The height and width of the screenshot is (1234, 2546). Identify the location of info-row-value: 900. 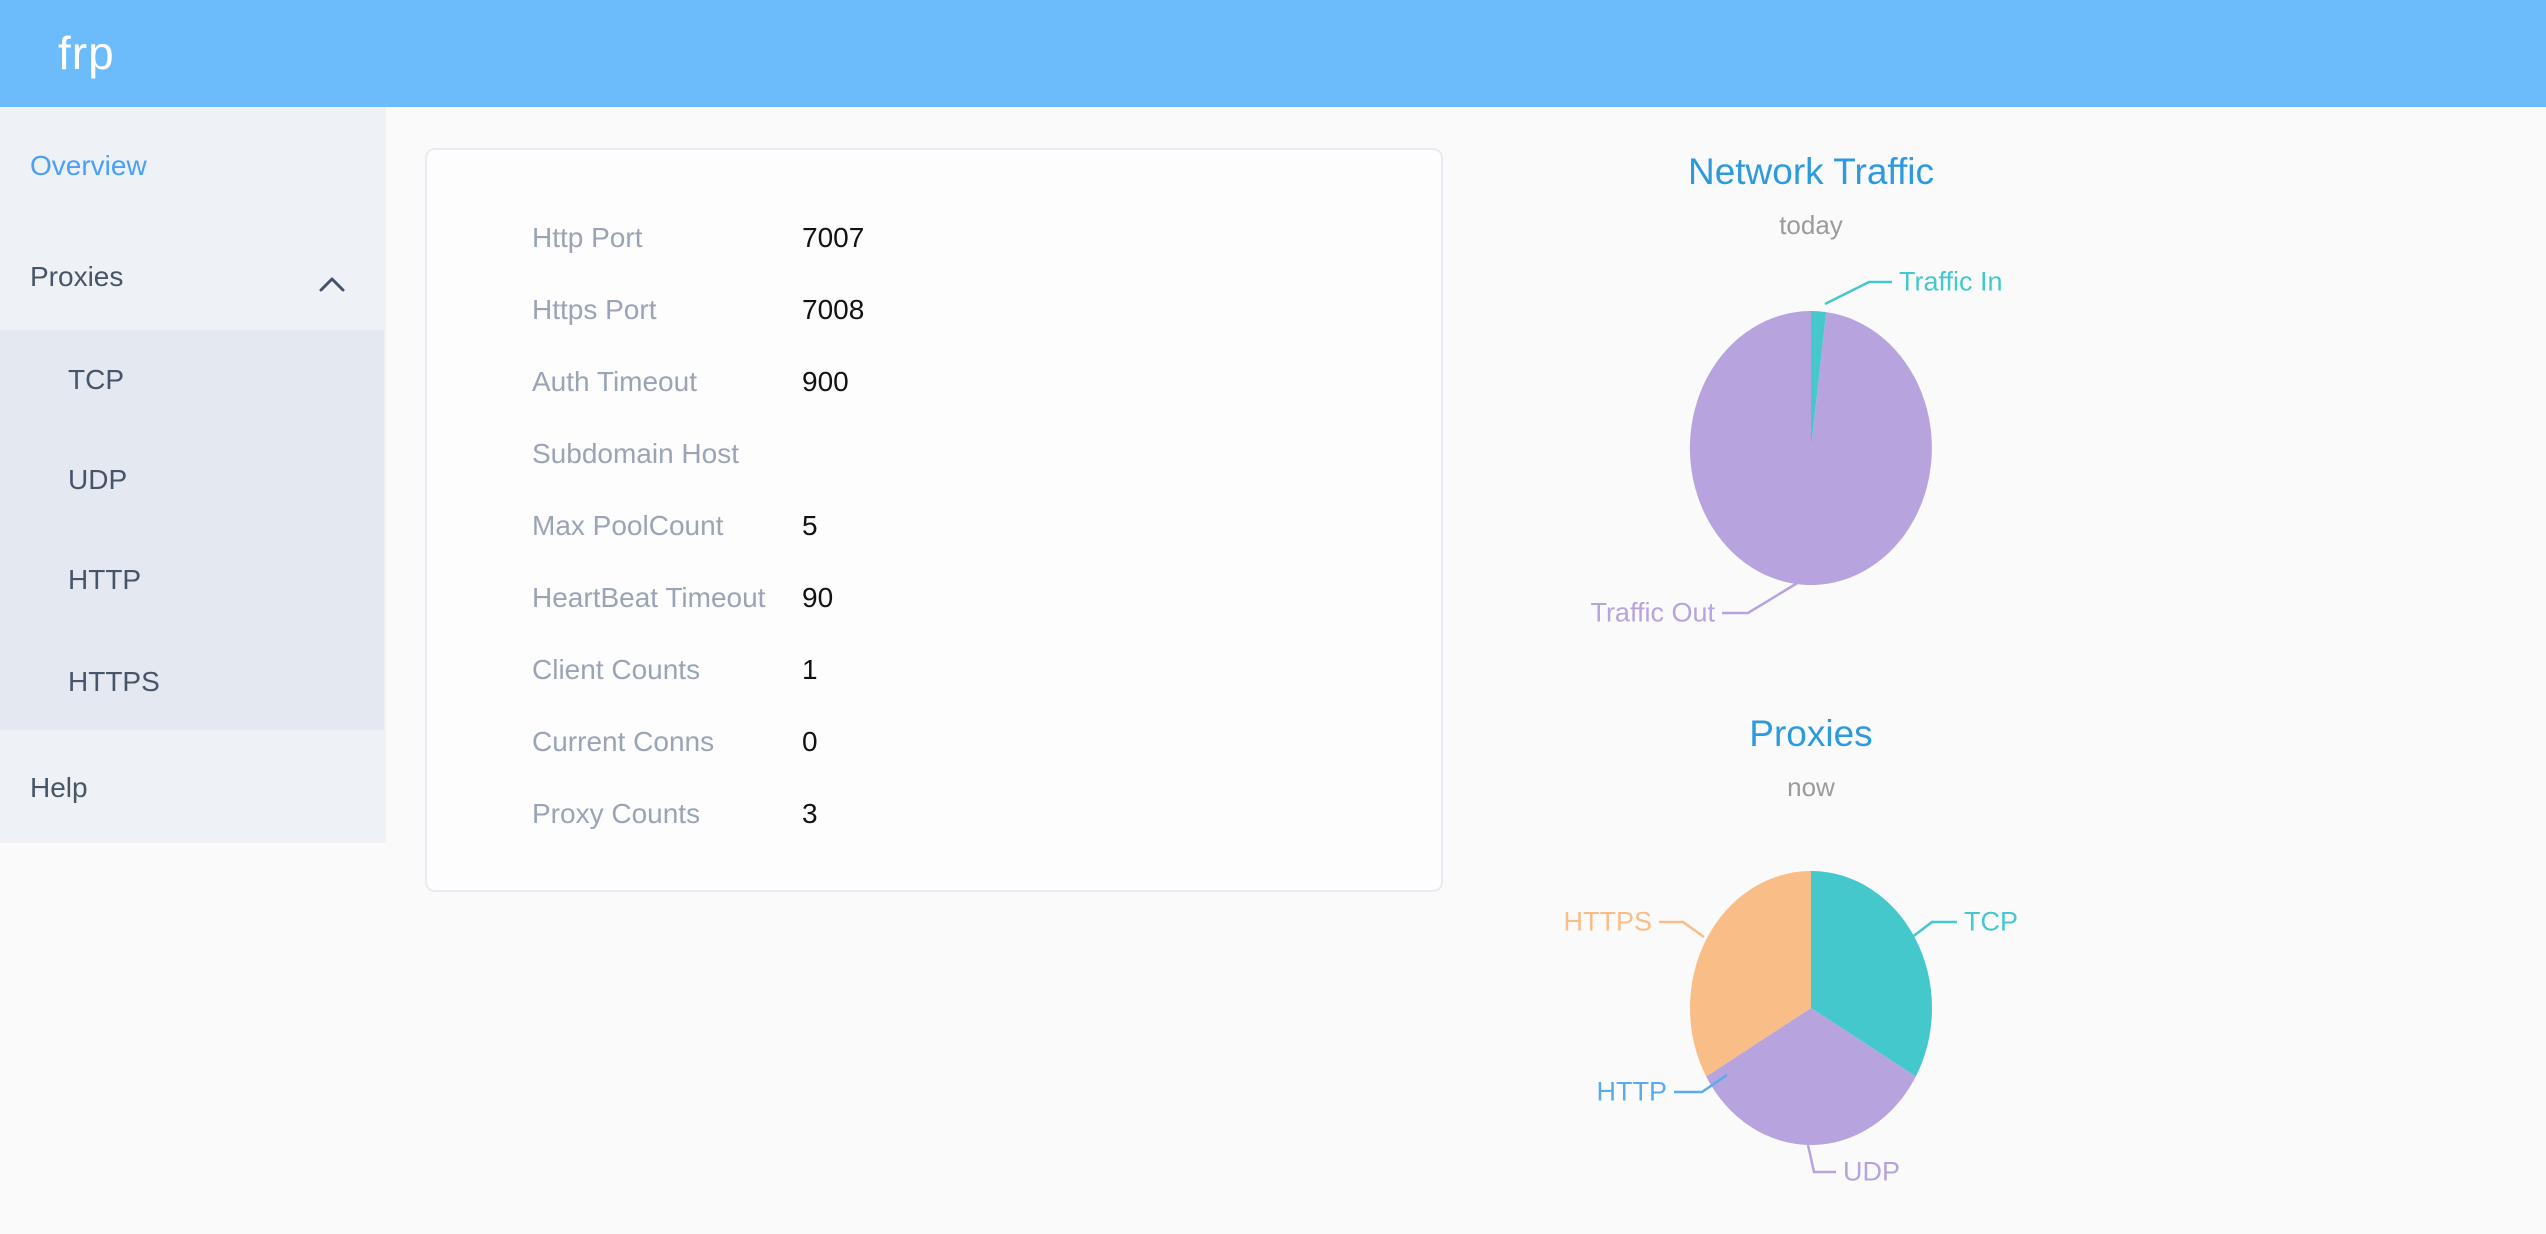
(825, 381).